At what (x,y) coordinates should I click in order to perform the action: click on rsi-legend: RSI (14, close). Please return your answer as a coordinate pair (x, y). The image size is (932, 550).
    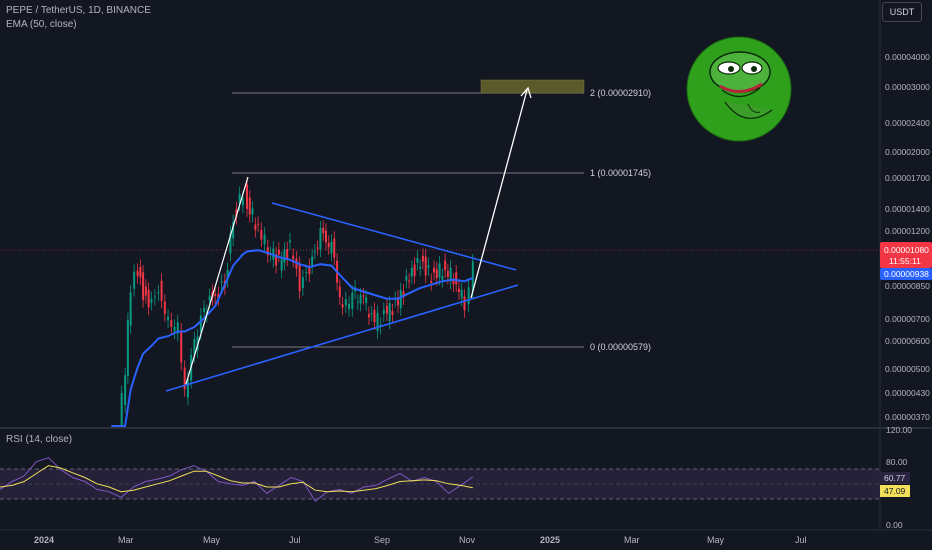
    Looking at the image, I should click on (39, 439).